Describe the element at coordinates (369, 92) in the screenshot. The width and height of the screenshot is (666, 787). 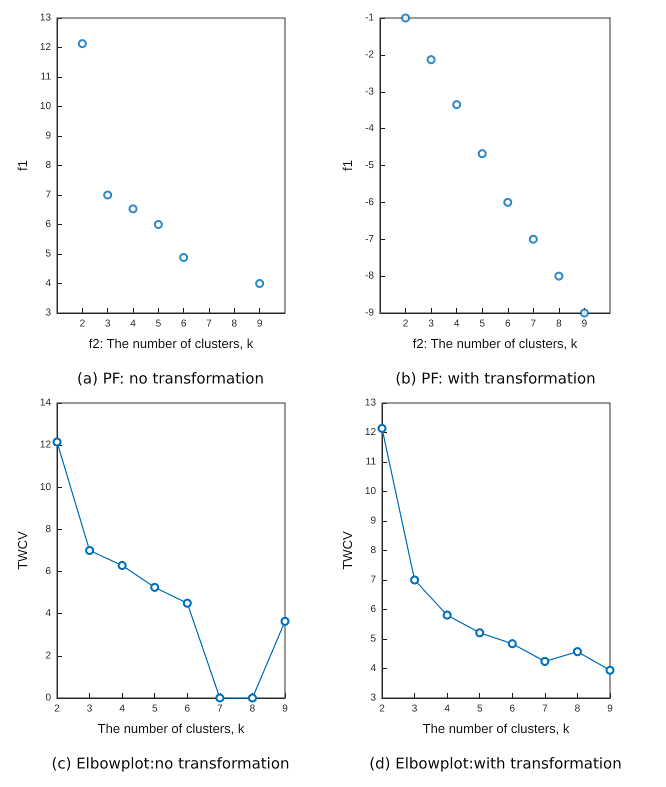
I see `y-tick-label: -3` at that location.